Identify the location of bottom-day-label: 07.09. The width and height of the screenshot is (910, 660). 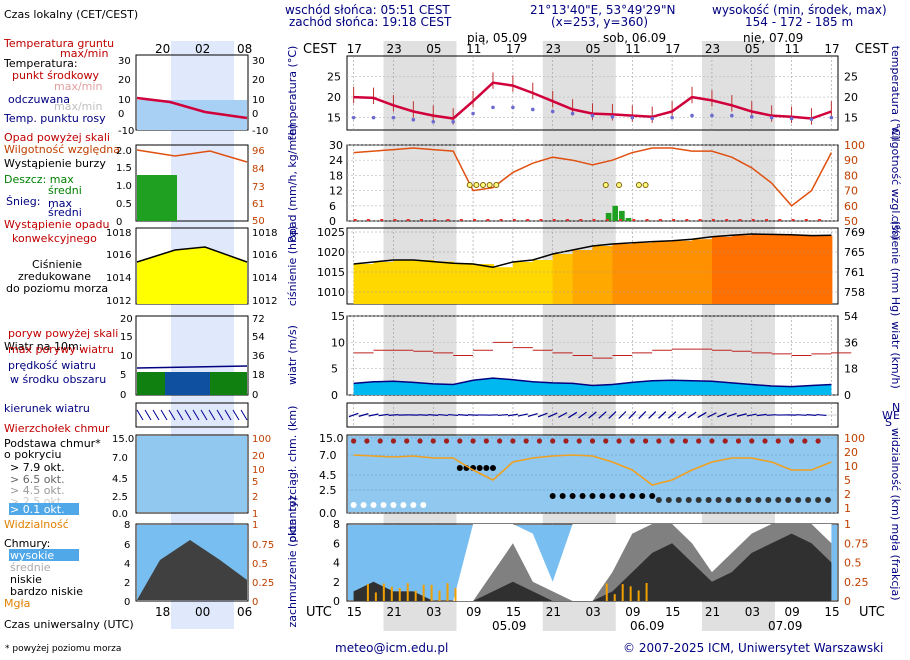
(785, 626).